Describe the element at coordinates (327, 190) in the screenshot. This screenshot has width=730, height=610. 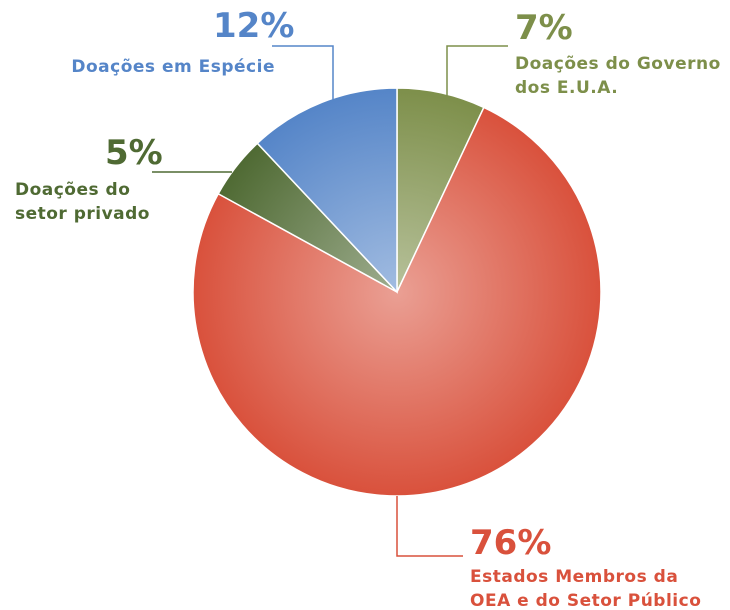
I see `pie-slice` at that location.